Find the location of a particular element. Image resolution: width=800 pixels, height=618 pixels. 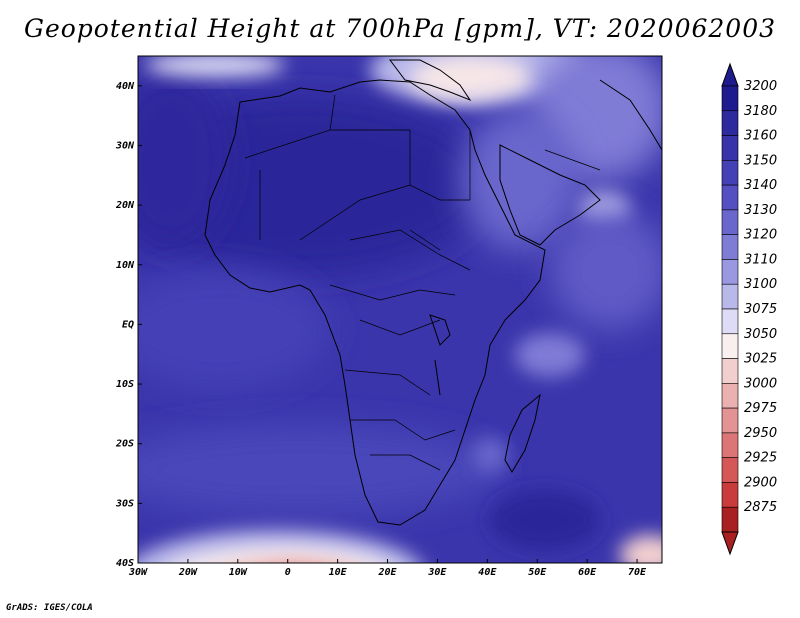

lat-tick-label: 30S is located at coordinates (124, 503).